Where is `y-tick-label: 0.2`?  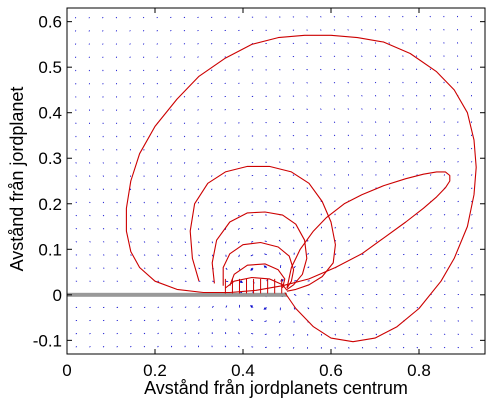
y-tick-label: 0.2 is located at coordinates (50, 204).